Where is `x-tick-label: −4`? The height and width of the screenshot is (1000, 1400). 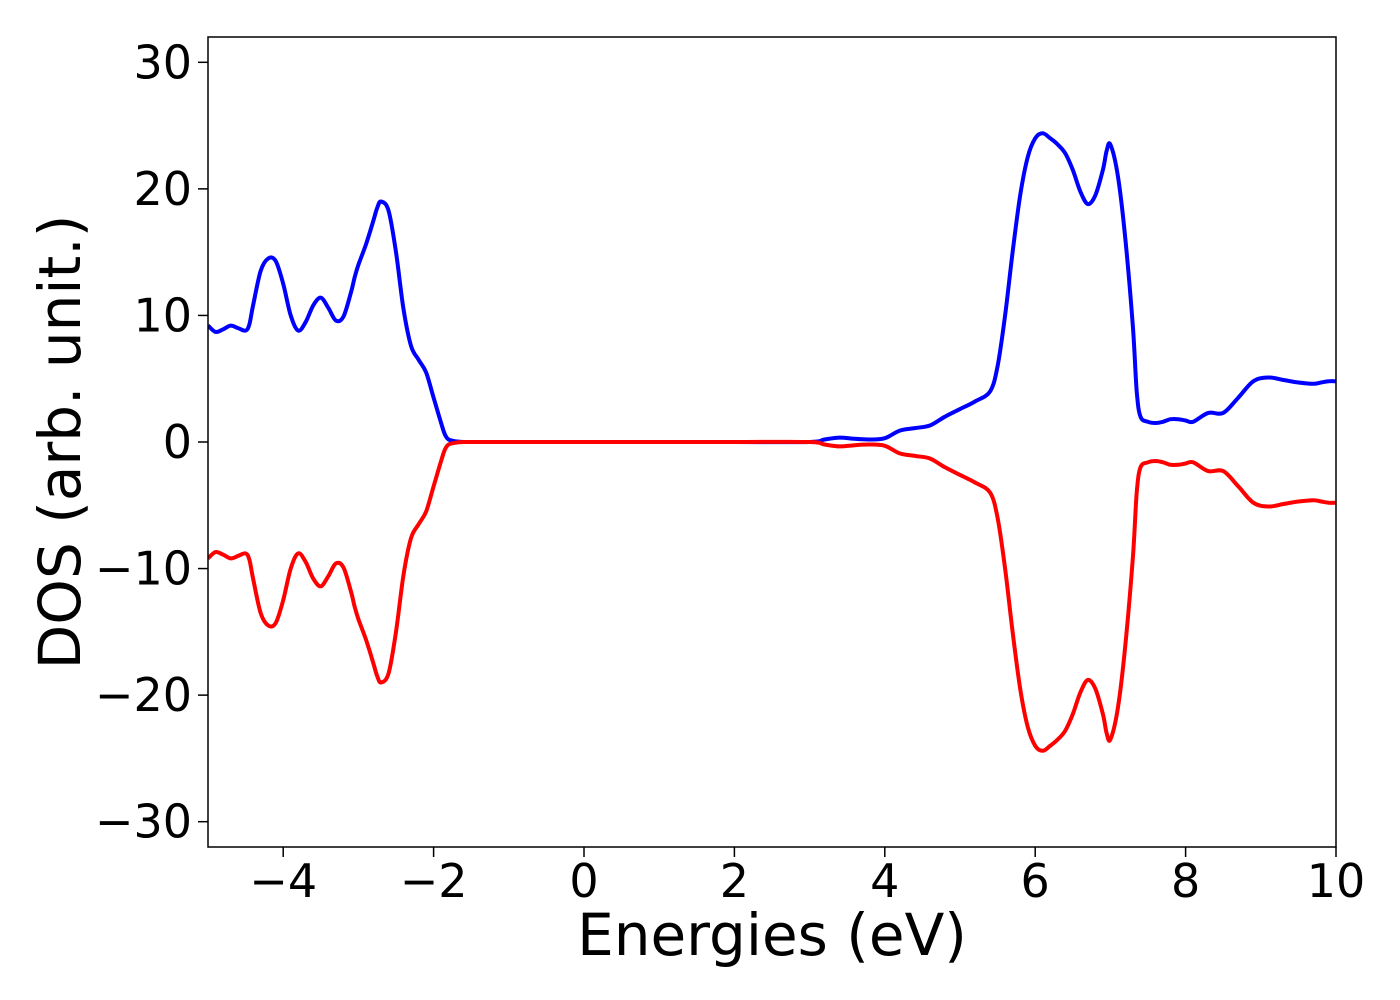
x-tick-label: −4 is located at coordinates (283, 881).